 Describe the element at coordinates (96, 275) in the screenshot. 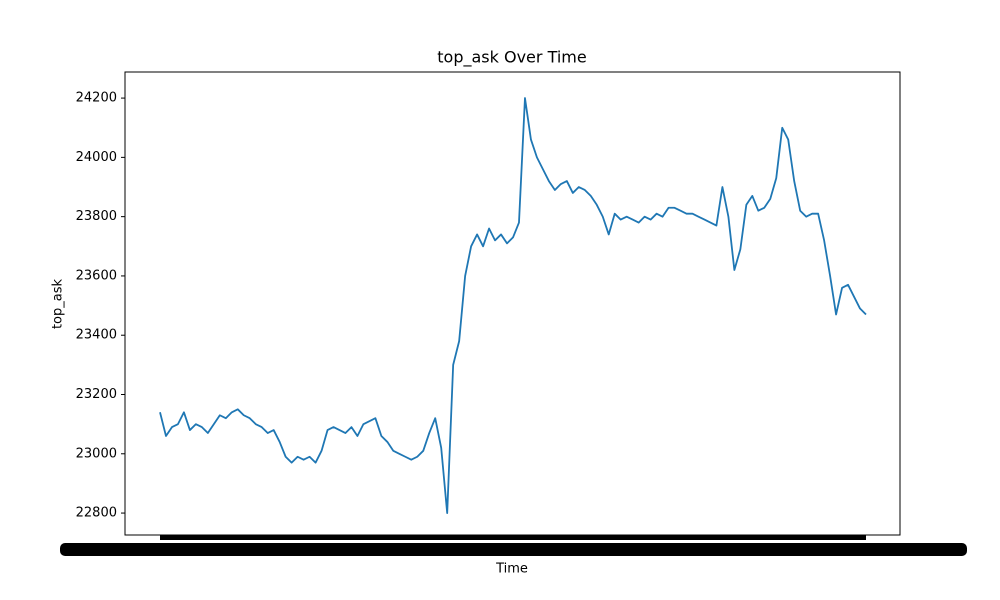

I see `y-tick-label: 23600` at that location.